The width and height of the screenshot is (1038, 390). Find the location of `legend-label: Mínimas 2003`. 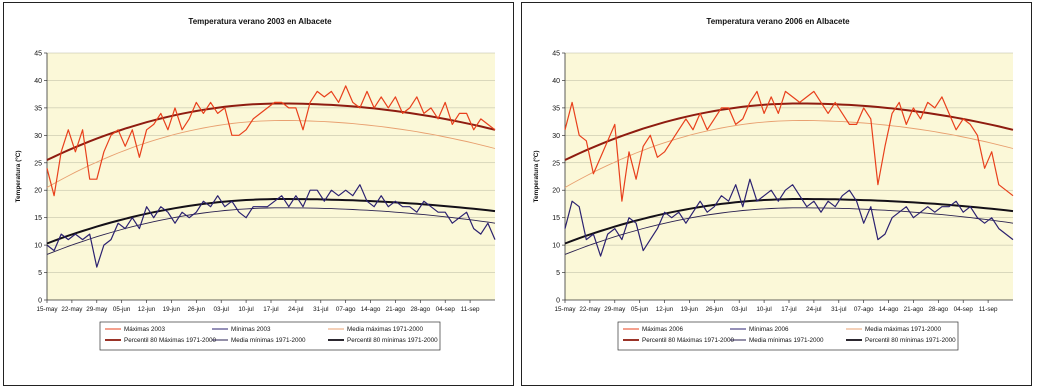

legend-label: Mínimas 2003 is located at coordinates (251, 329).